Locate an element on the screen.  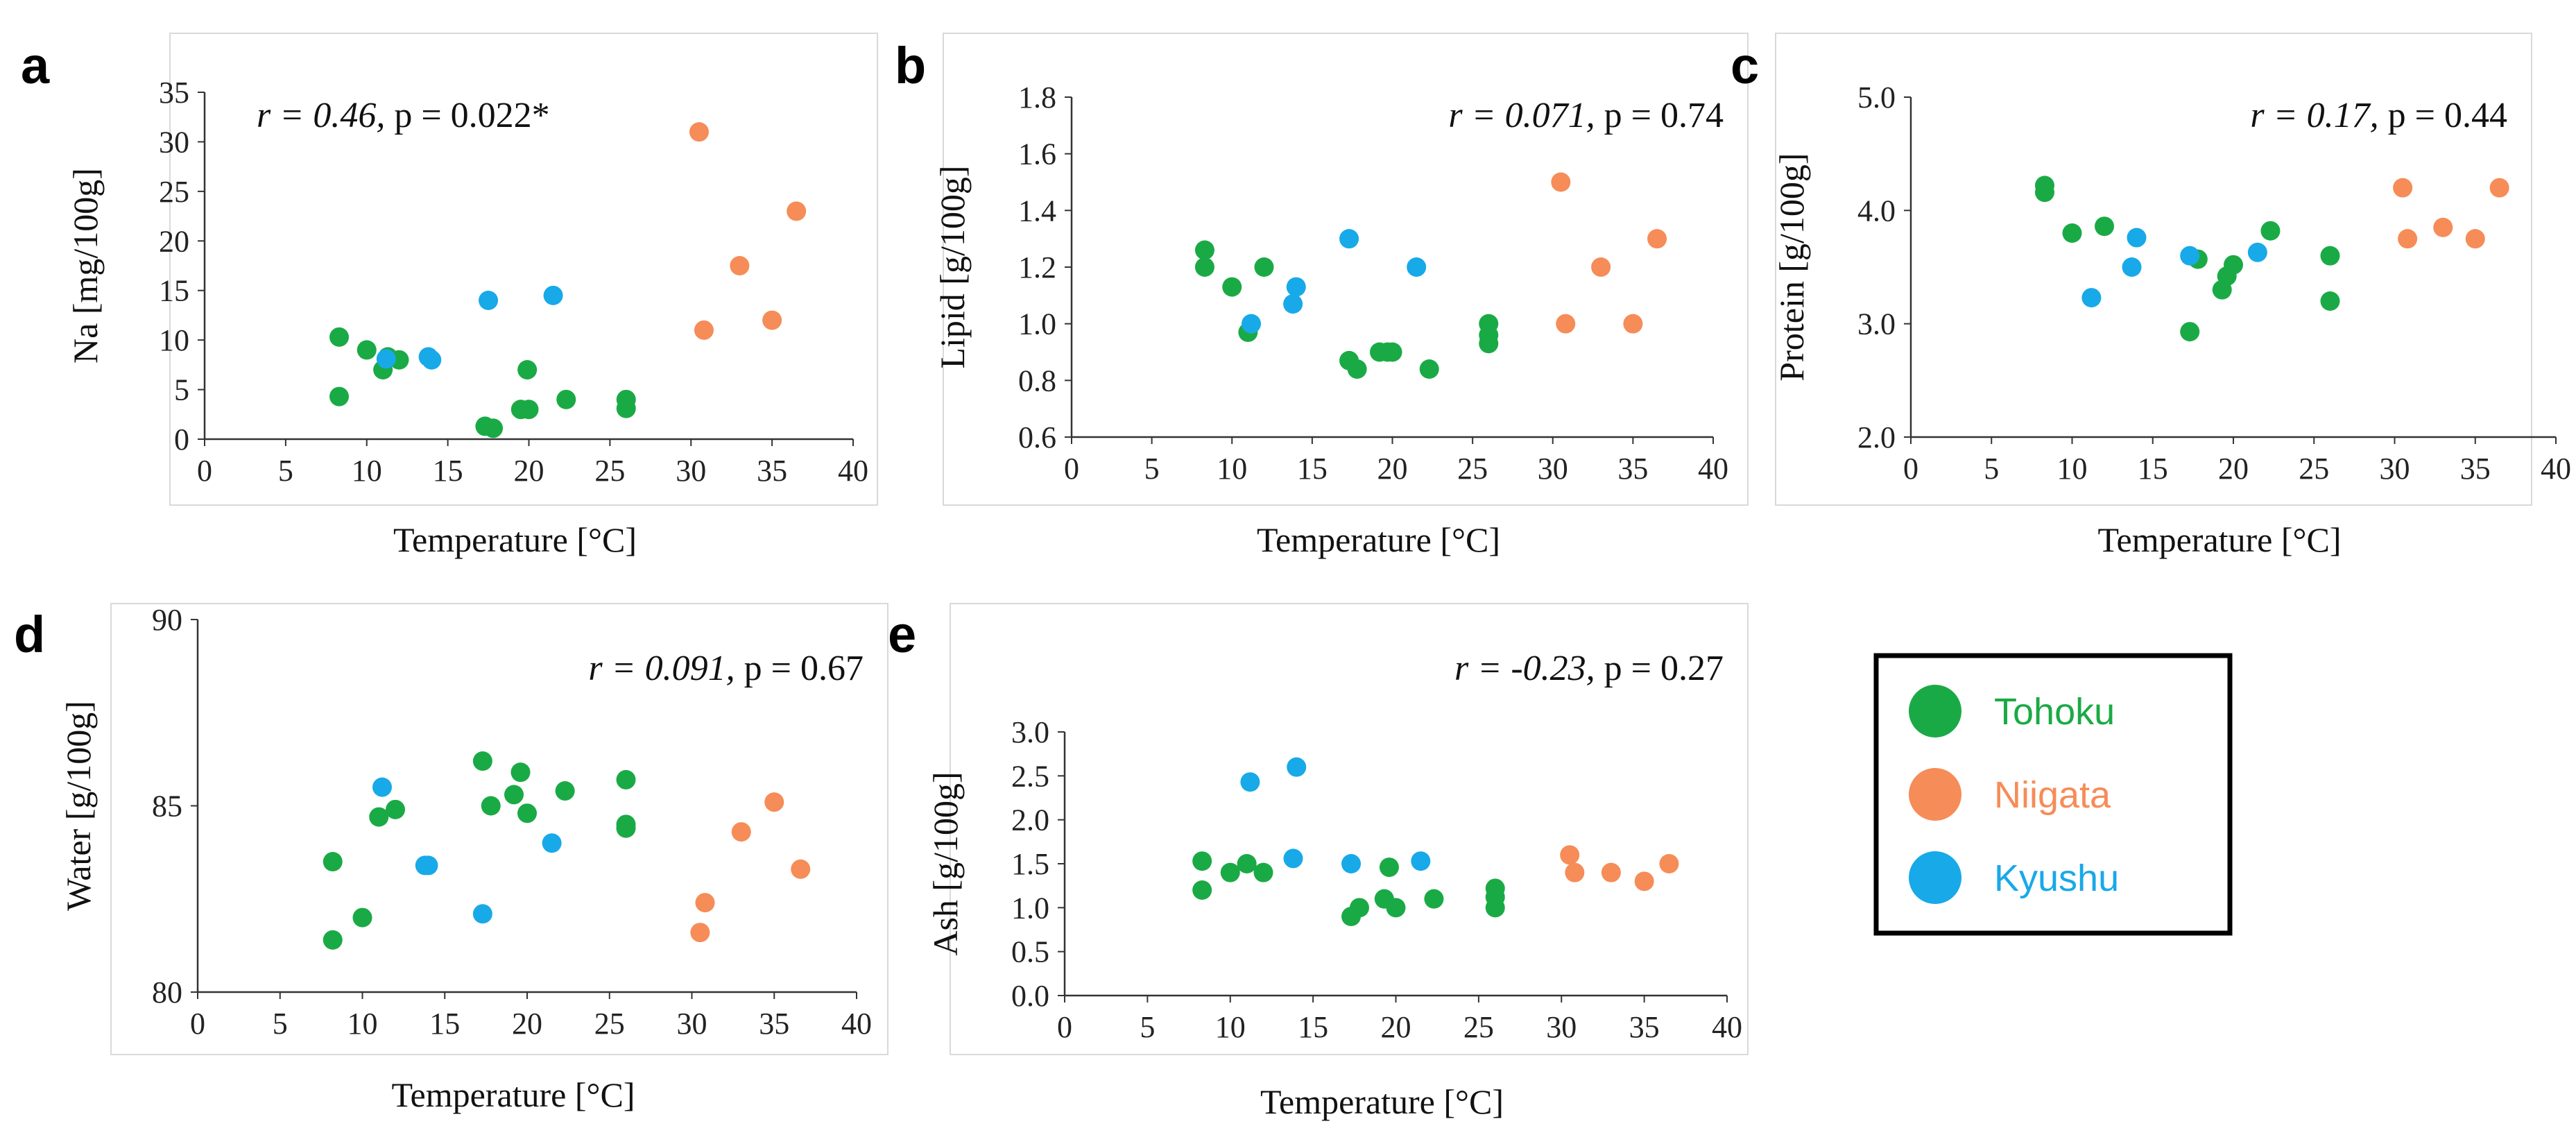
y-tick-label: 1.0 is located at coordinates (1030, 908).